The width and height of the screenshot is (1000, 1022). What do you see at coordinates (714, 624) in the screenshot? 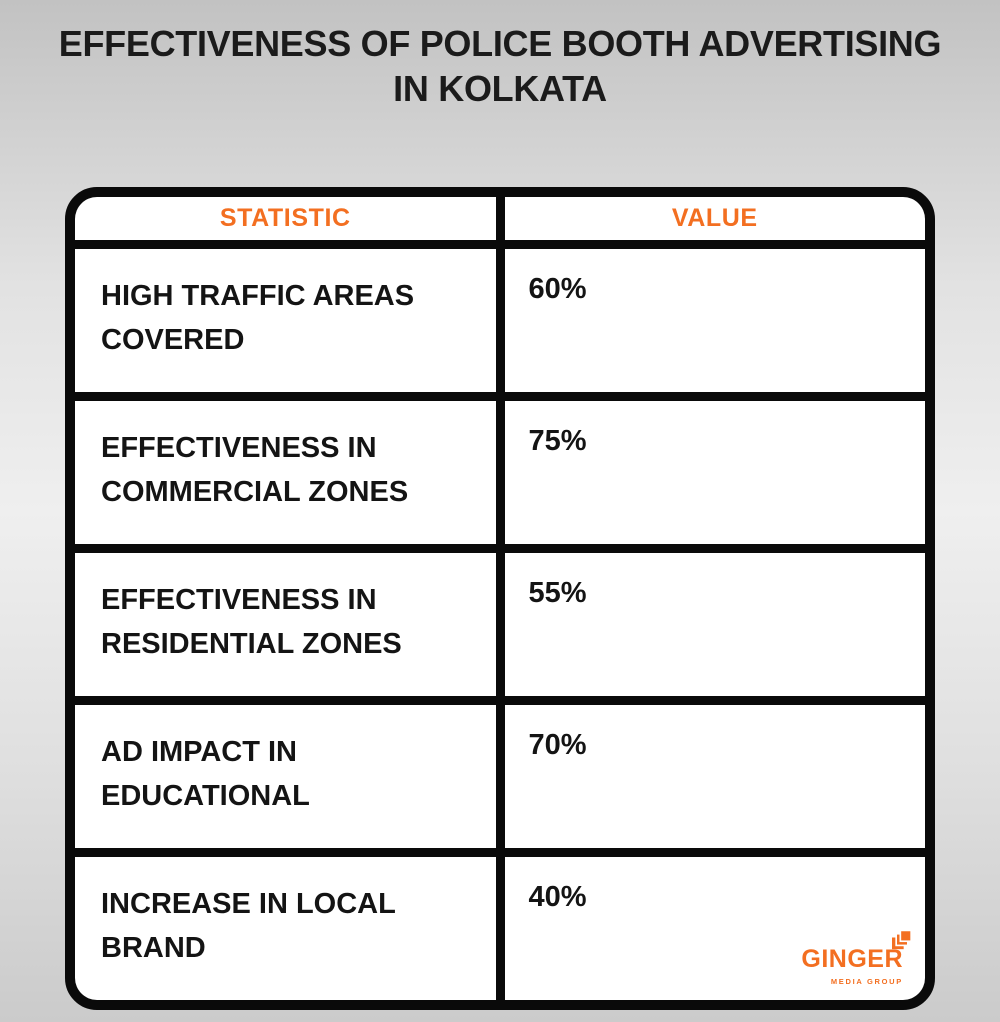
I see `value-cell-2: 55%` at bounding box center [714, 624].